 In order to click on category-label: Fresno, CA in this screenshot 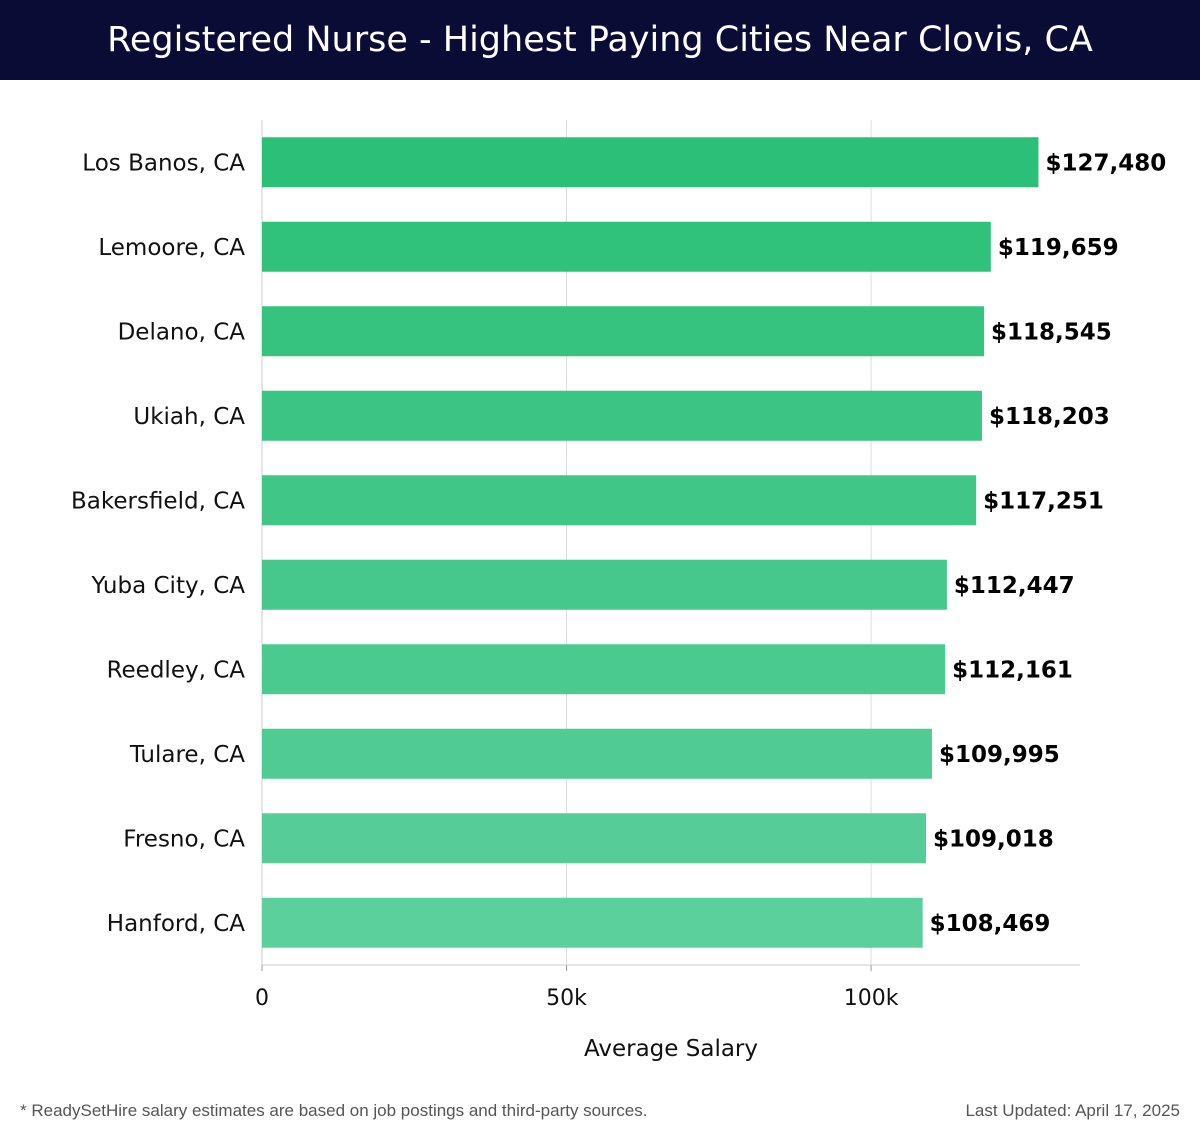, I will do `click(184, 839)`.